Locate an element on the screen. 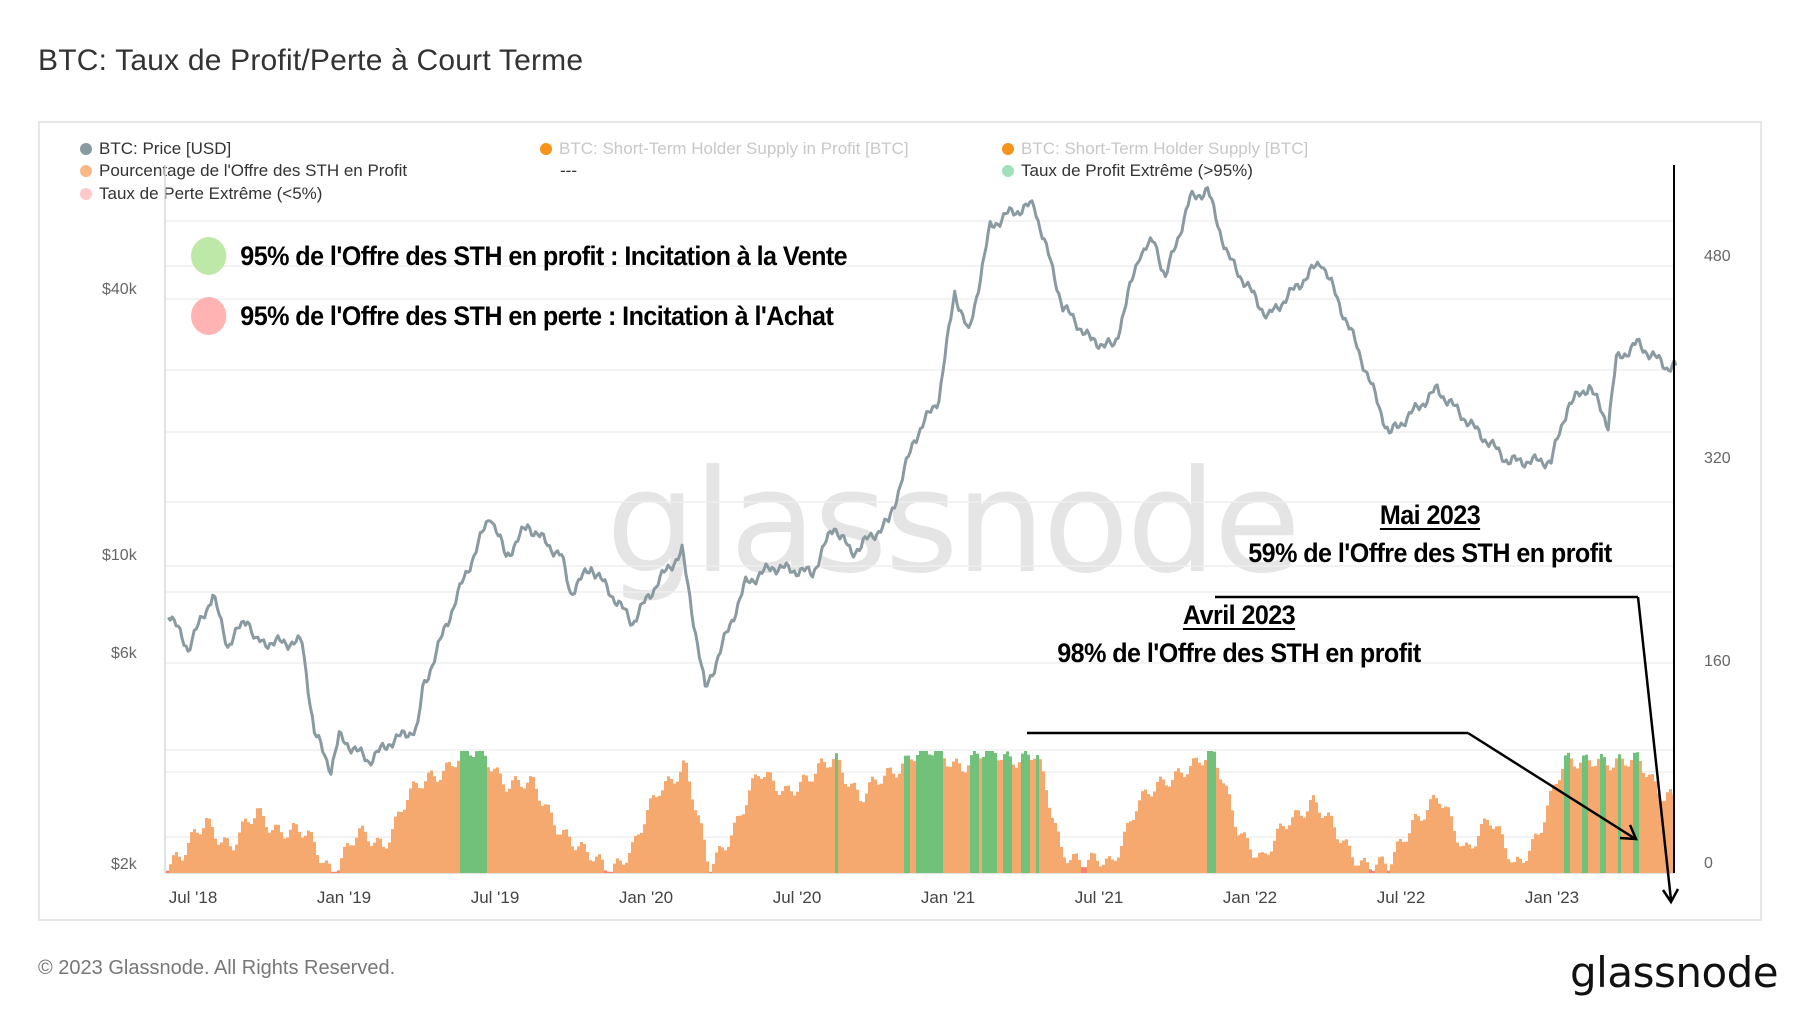  annotation-april-arrow is located at coordinates (1551, 785).